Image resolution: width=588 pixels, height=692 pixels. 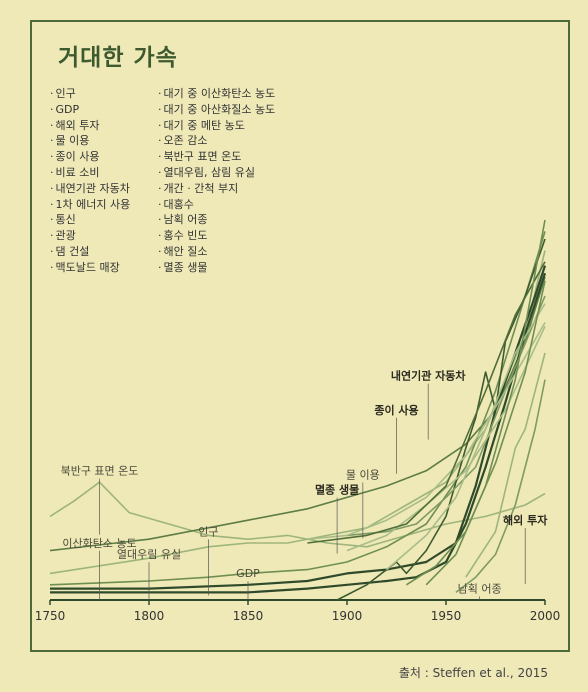 I want to click on annotation-label: 남획 어종, so click(x=480, y=588).